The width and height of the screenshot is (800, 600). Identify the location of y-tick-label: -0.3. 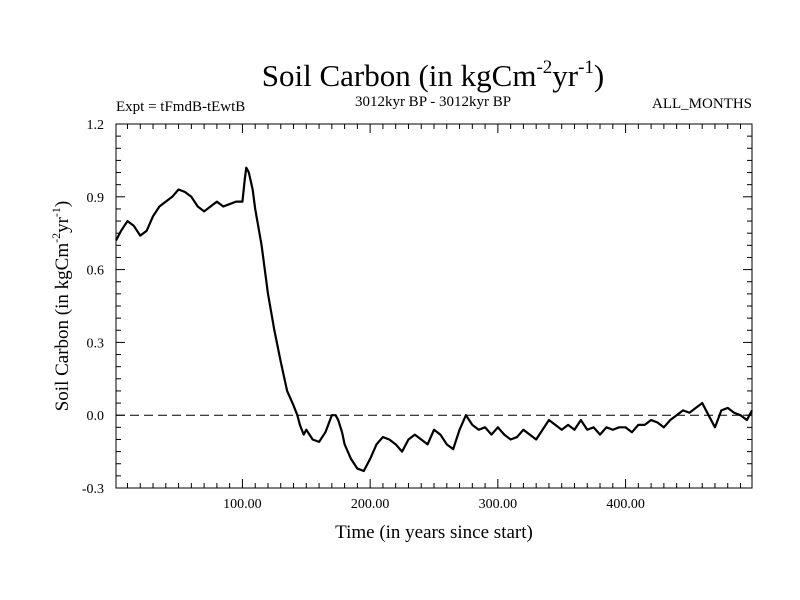
(93, 489).